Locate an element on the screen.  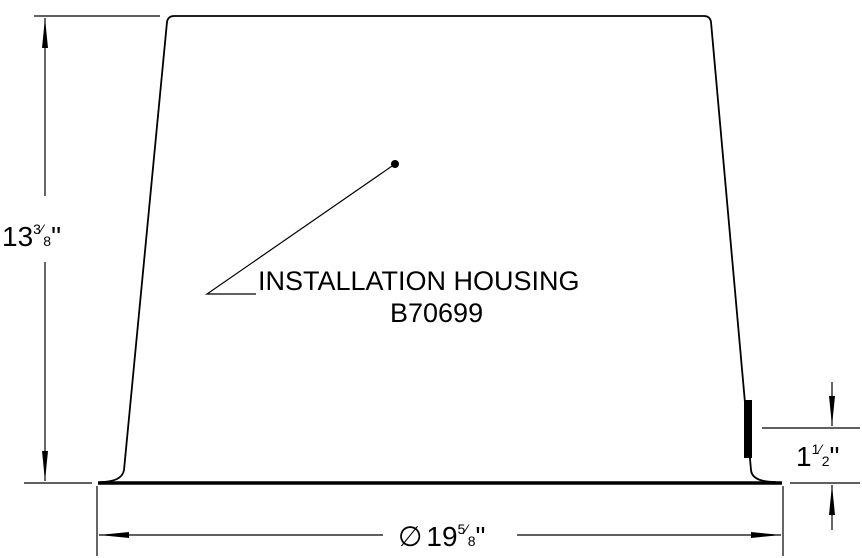
height-dimension-label: 133⁄8" is located at coordinates (31, 236).